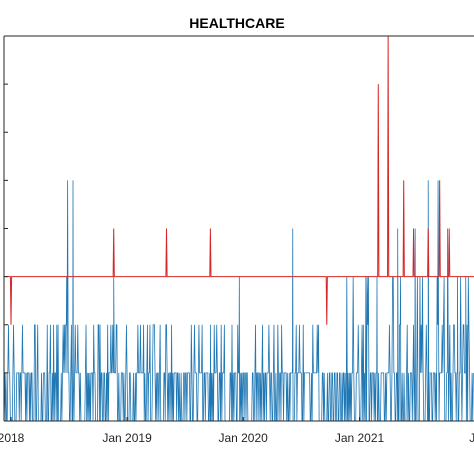 Image resolution: width=474 pixels, height=474 pixels. What do you see at coordinates (471, 438) in the screenshot?
I see `x-tick-label: Ja` at bounding box center [471, 438].